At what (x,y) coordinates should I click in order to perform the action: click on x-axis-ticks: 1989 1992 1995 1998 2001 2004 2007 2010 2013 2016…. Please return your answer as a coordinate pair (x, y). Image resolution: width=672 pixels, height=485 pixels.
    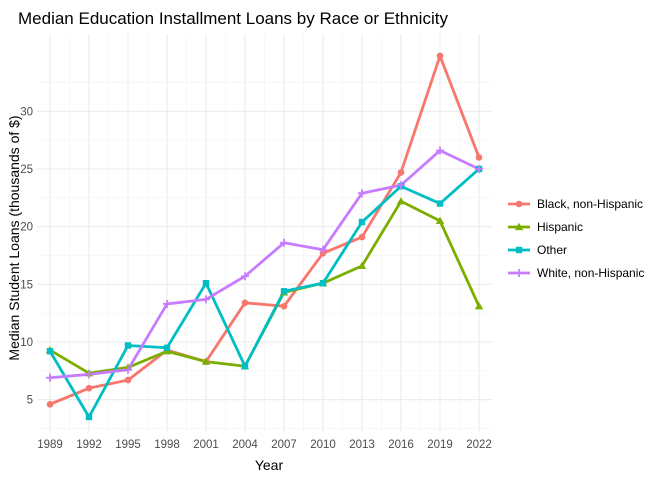
    Looking at the image, I should click on (264, 445).